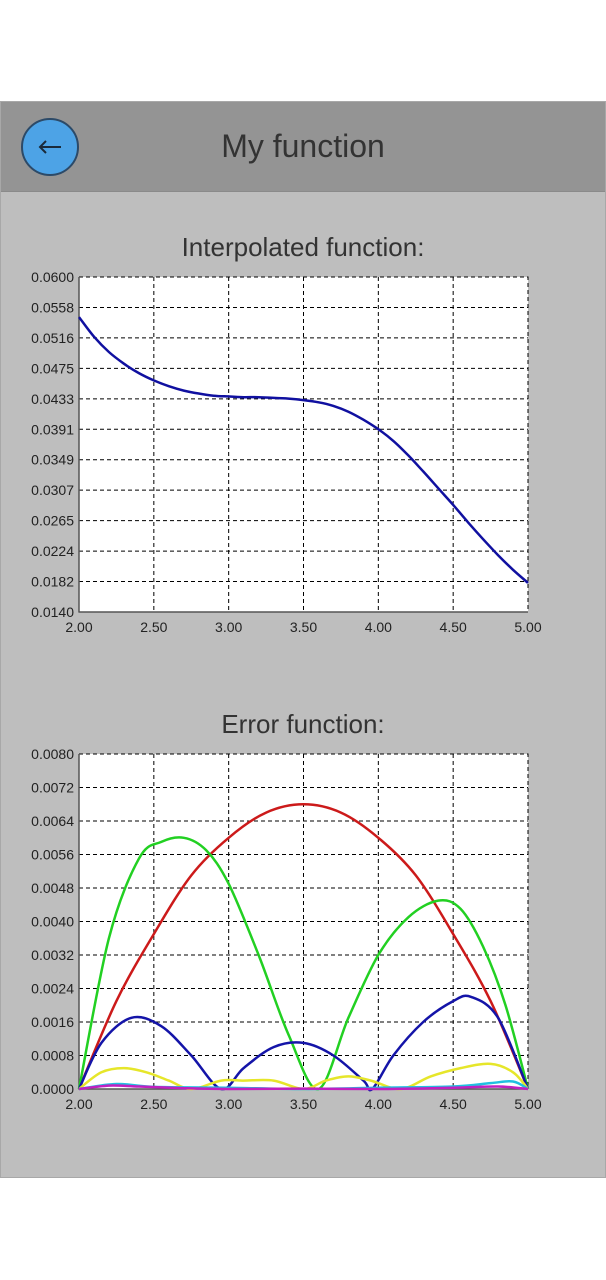 This screenshot has width=606, height=1280. I want to click on y-tick-label: 0.0349, so click(52, 460).